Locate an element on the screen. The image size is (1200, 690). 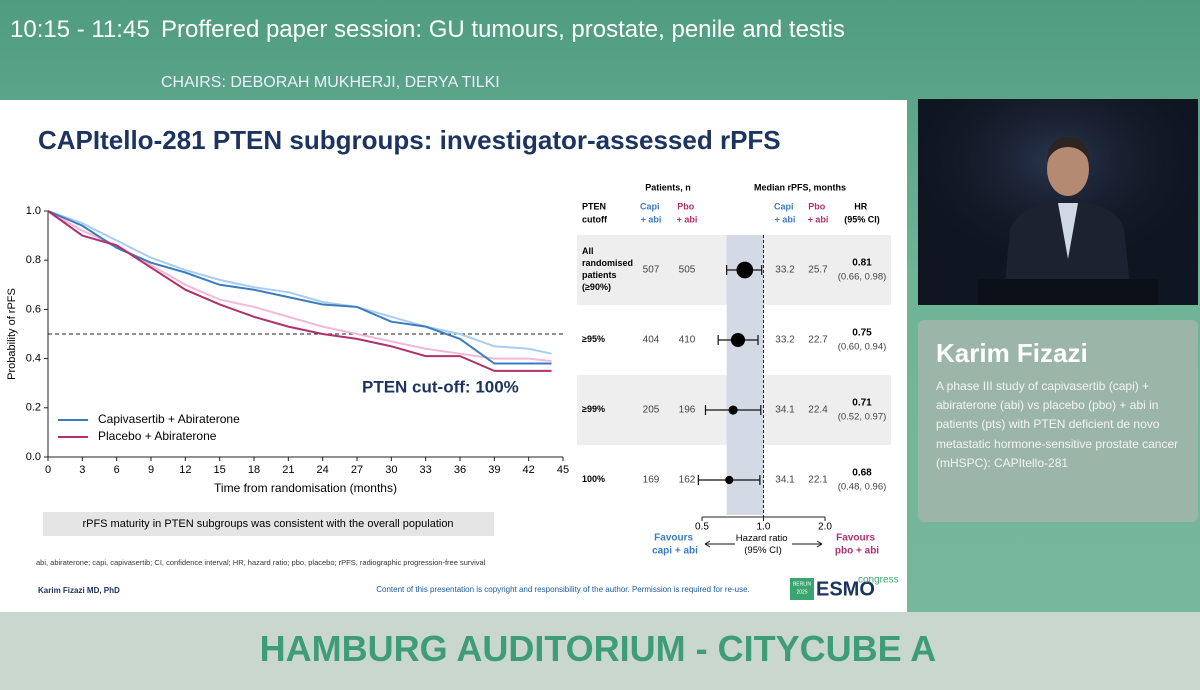
y-tick-label: 0.6 is located at coordinates (33, 309).